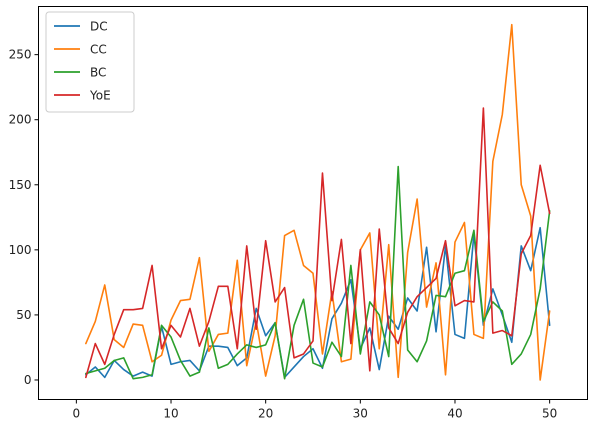  I want to click on x-tick-label: 40, so click(454, 414).